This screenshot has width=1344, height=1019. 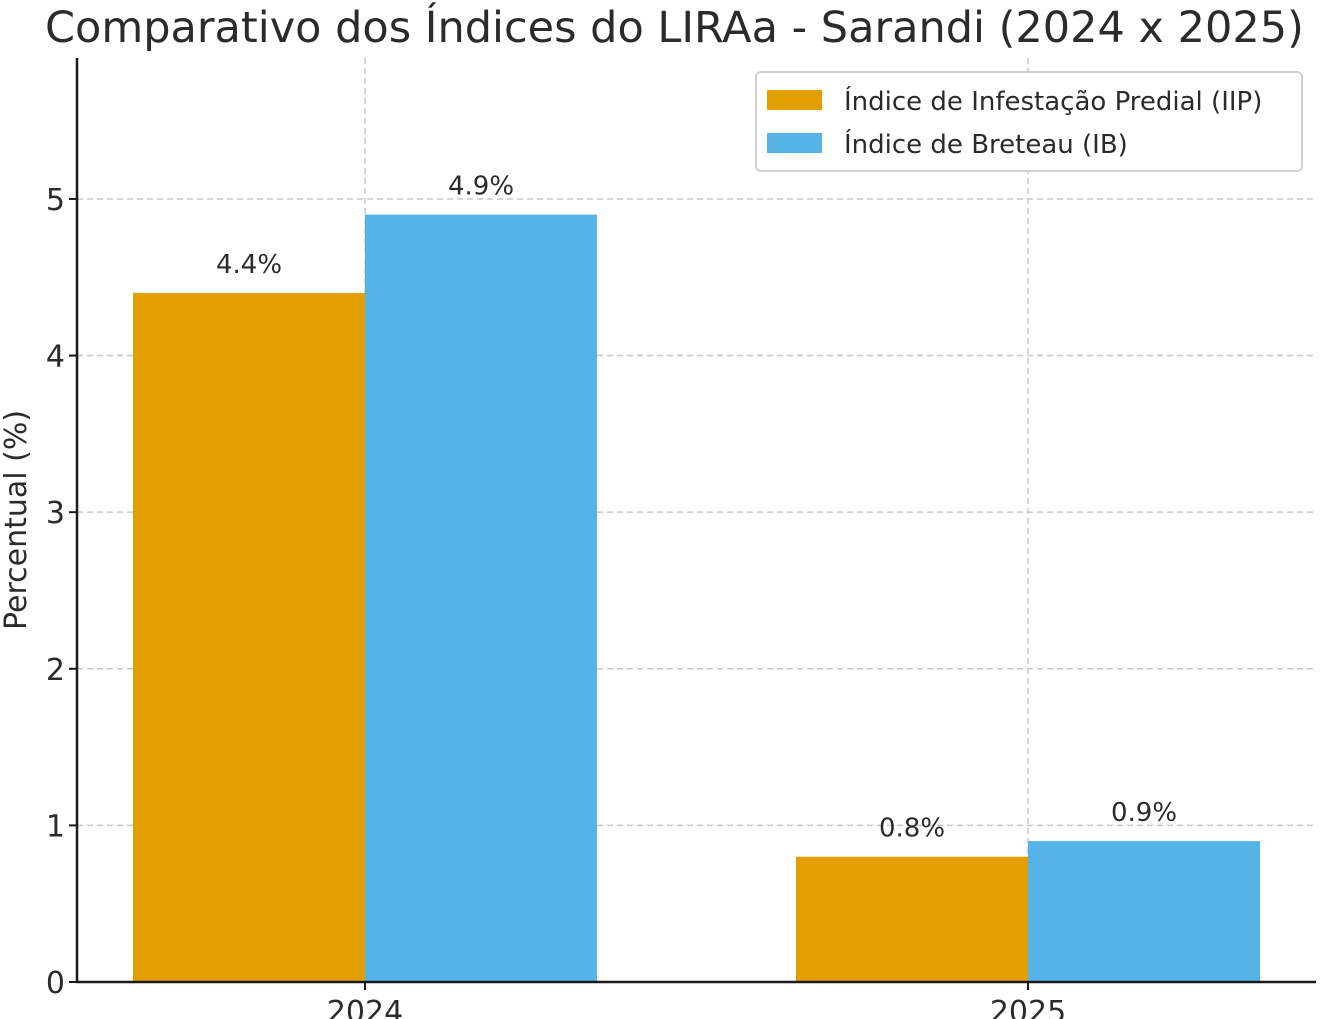 I want to click on y-tick-label: 4, so click(x=55, y=357).